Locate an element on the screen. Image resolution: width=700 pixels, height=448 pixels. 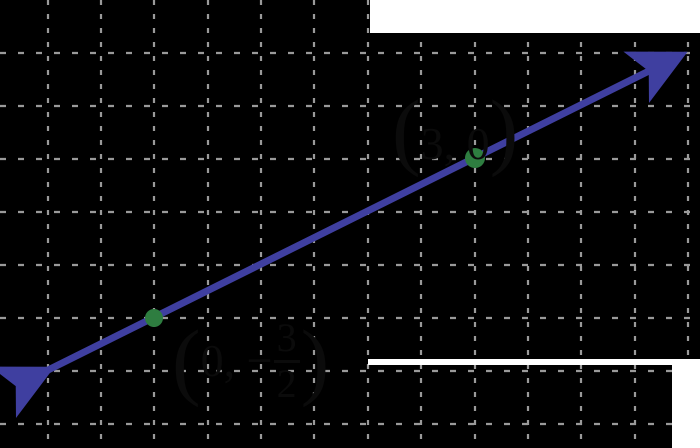
close-paren-x: ) is located at coordinates (504, 130).